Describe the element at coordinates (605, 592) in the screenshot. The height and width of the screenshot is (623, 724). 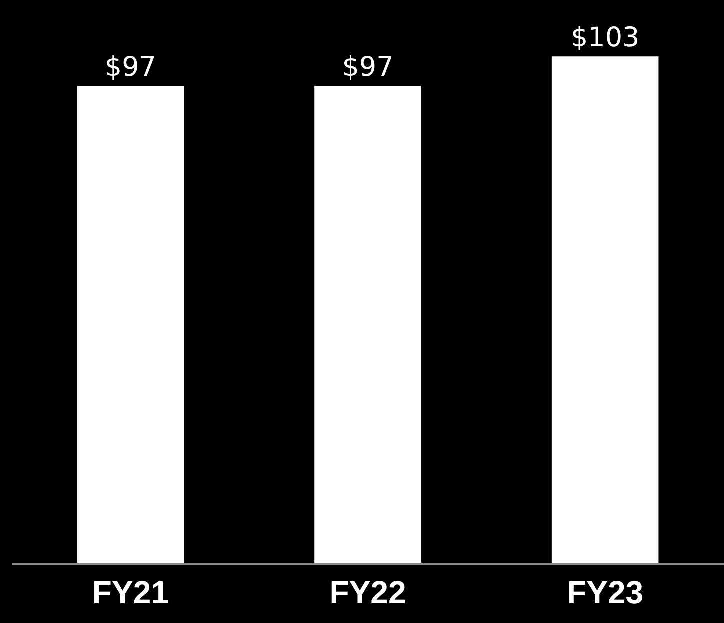
I see `x-tick-label: FY23` at that location.